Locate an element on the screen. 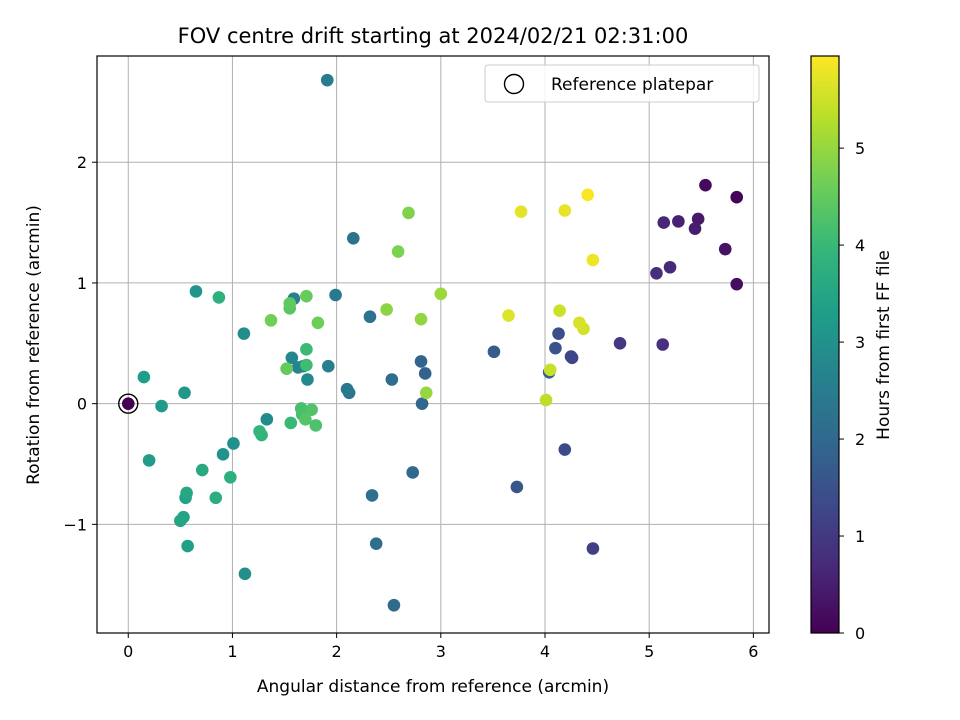 The width and height of the screenshot is (960, 720). y-tick-label: −1 is located at coordinates (75, 524).